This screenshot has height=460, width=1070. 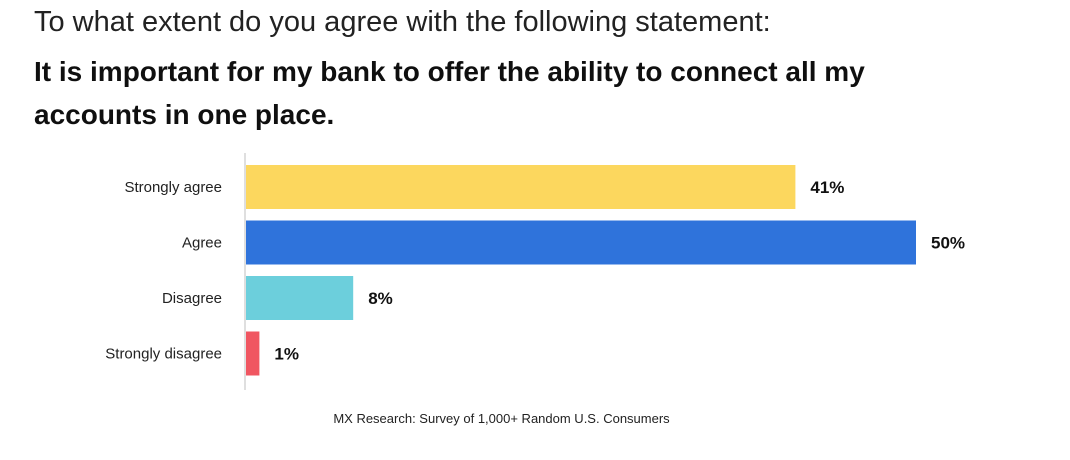 I want to click on value-label: 41%, so click(x=827, y=187).